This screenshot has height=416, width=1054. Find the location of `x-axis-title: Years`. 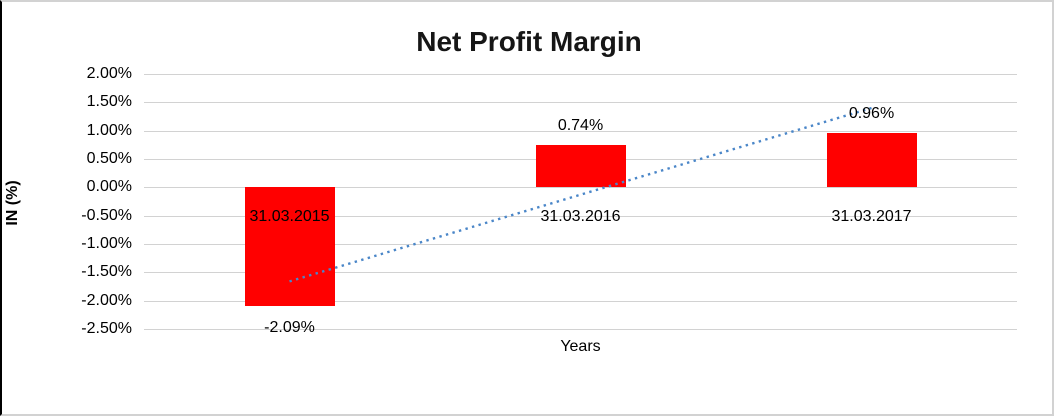

x-axis-title: Years is located at coordinates (580, 346).